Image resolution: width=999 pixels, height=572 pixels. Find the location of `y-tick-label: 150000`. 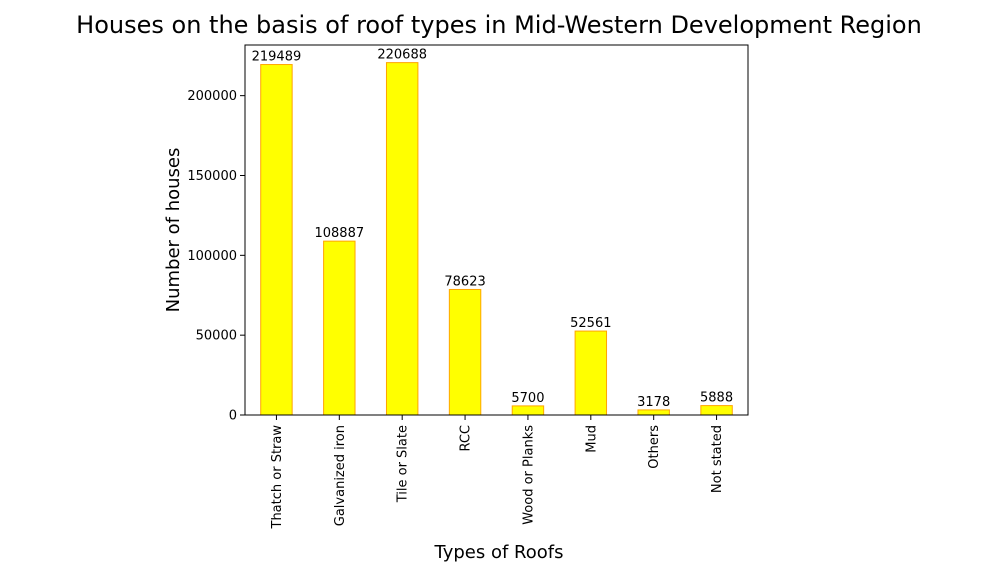

y-tick-label: 150000 is located at coordinates (212, 176).